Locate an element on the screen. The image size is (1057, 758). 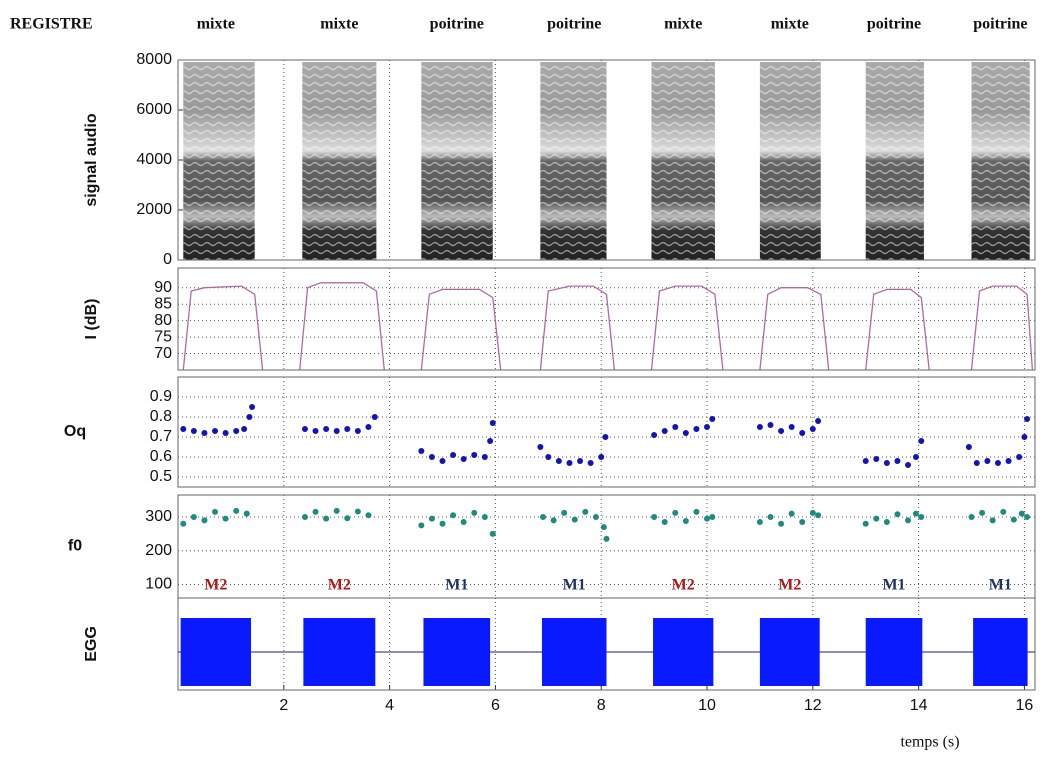
registre-label: poitrine is located at coordinates (574, 24).